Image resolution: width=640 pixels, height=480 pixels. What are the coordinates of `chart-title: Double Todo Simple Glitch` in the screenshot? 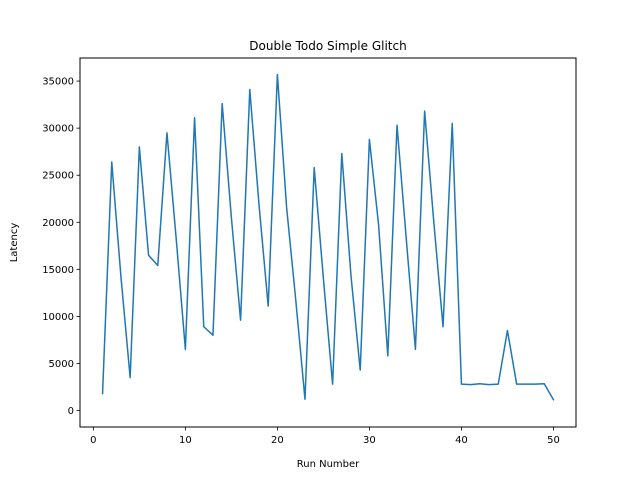 It's located at (327, 46).